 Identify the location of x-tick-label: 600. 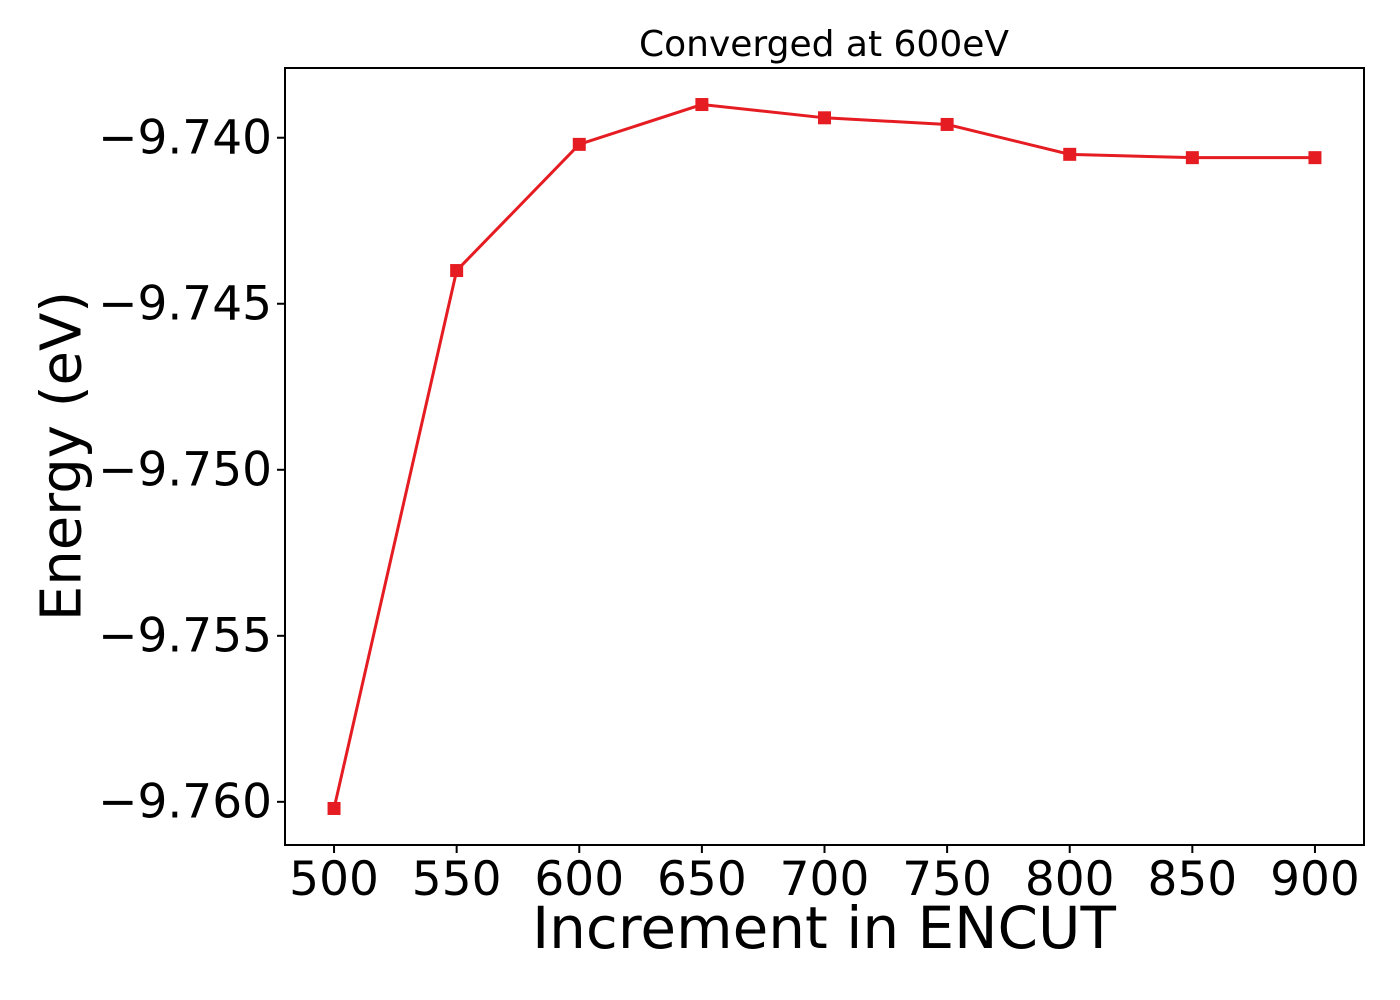
(579, 879).